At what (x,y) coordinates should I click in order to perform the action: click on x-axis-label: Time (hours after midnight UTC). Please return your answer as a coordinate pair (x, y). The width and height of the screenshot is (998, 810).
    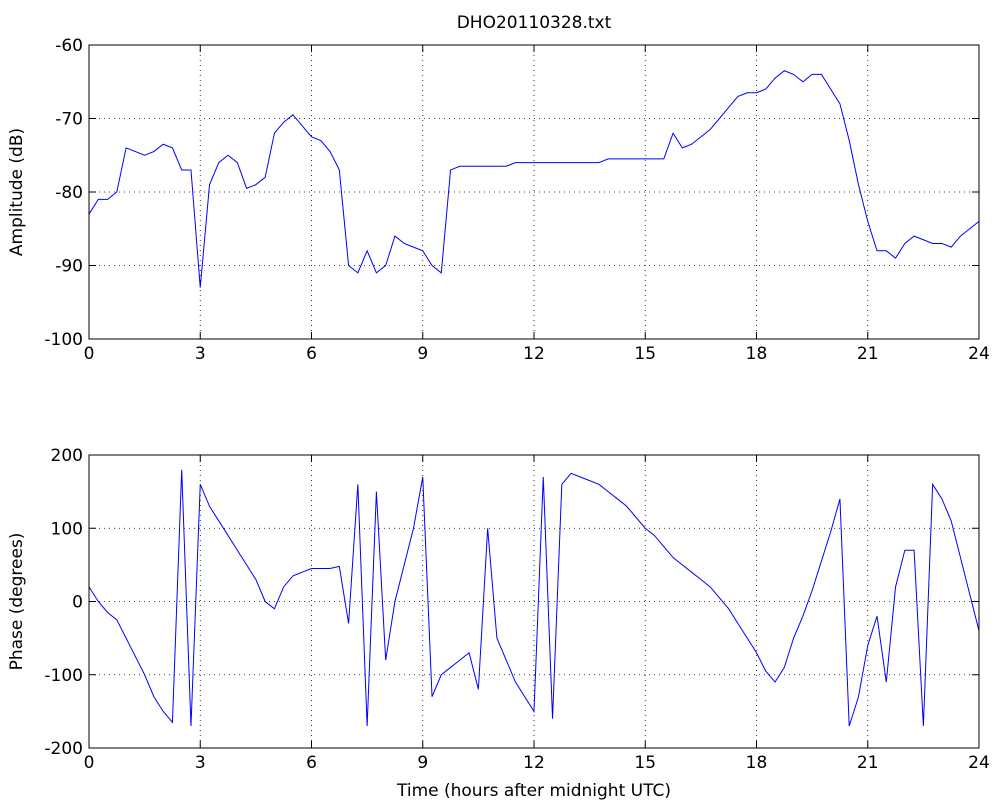
    Looking at the image, I should click on (533, 791).